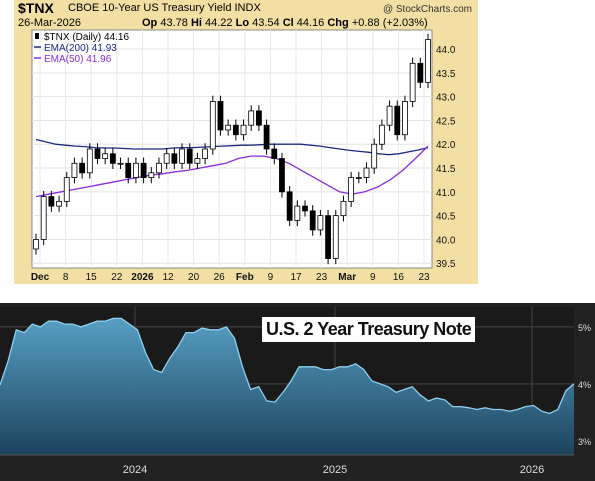 The image size is (595, 481). Describe the element at coordinates (196, 23) in the screenshot. I see `high-label: Hi` at that location.